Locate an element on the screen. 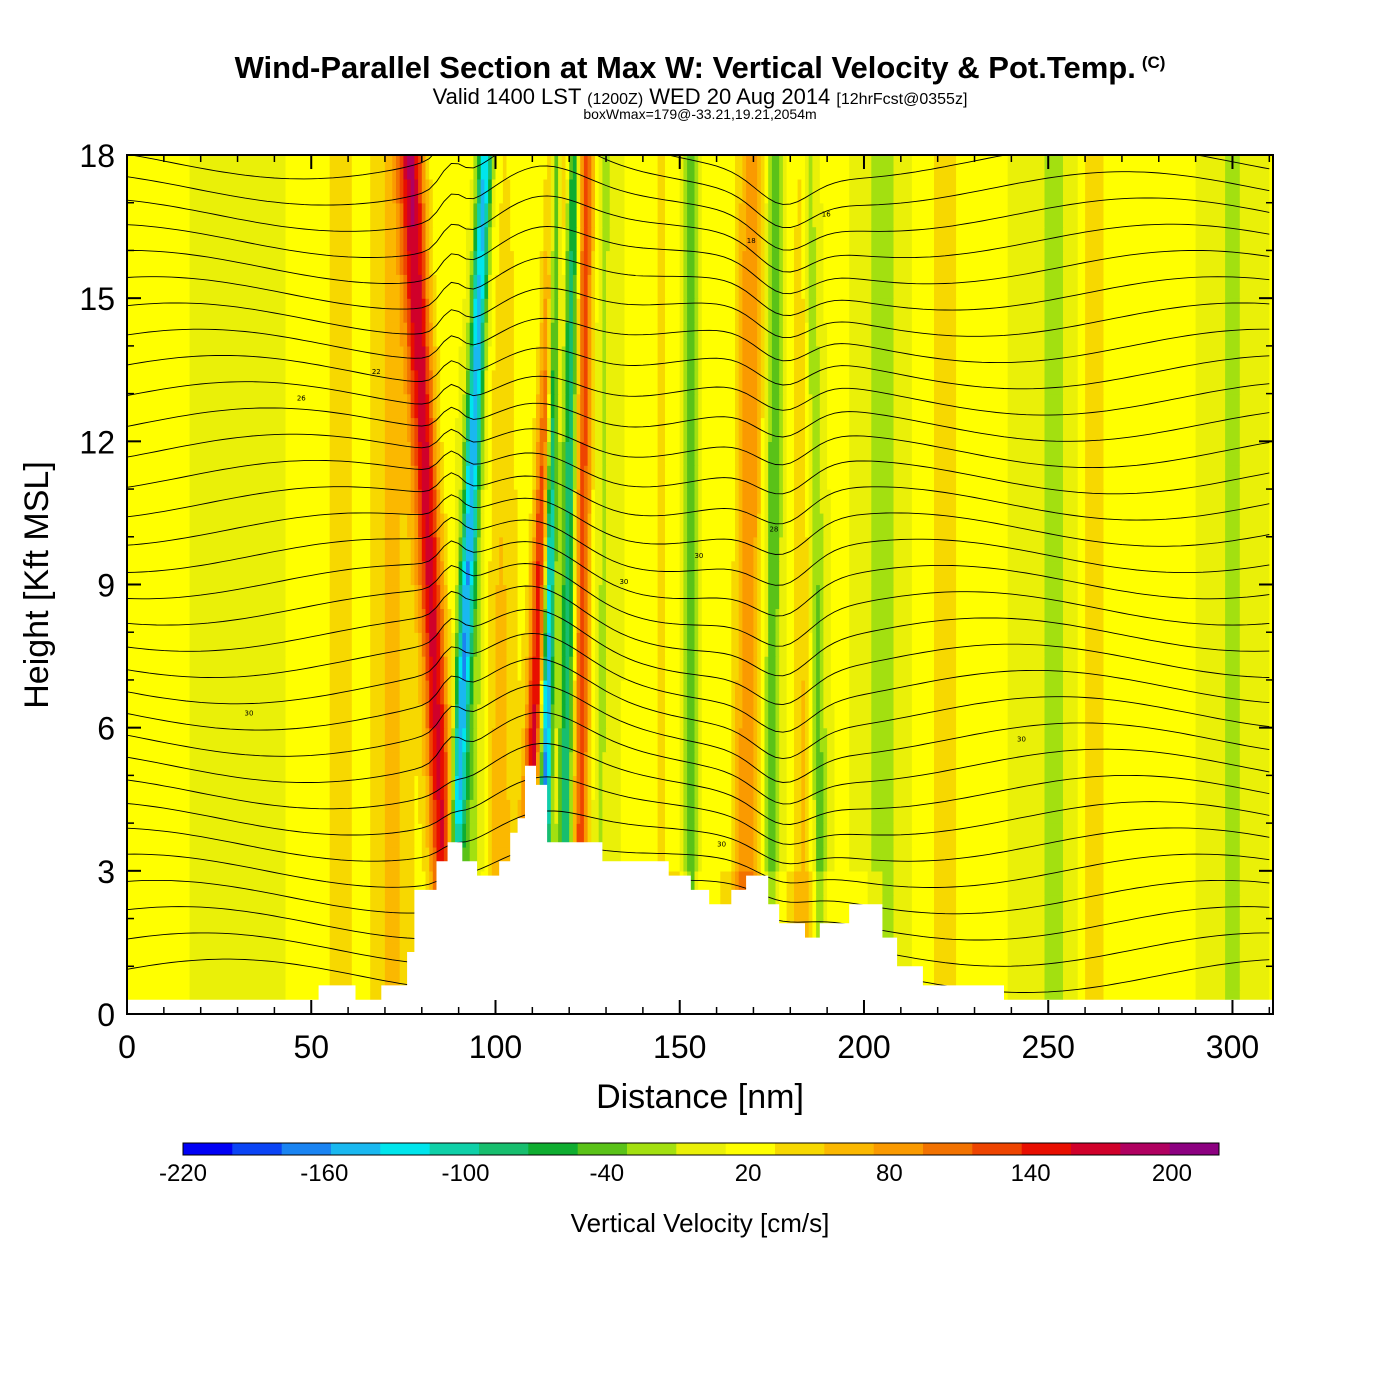 The width and height of the screenshot is (1400, 1400). y-tick-label: 15 is located at coordinates (97, 299).